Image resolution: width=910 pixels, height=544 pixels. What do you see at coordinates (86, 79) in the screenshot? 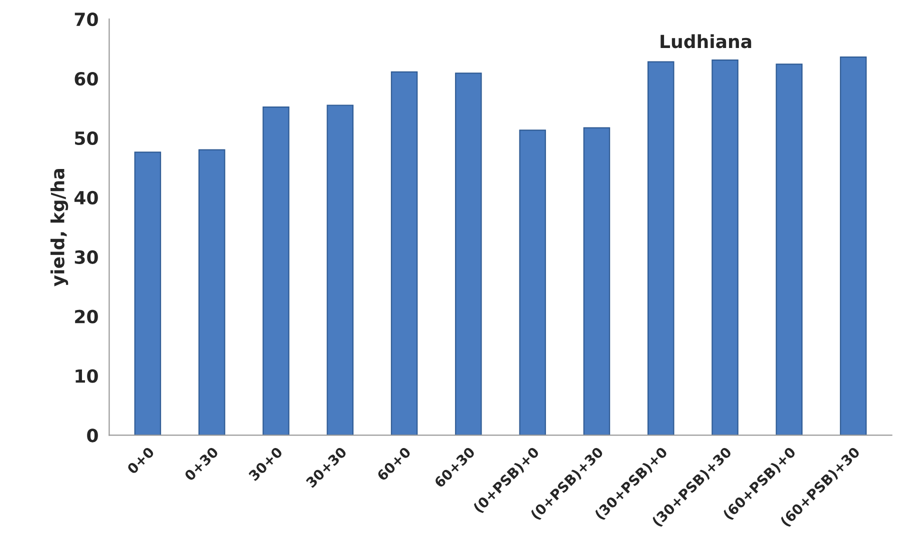
I see `y-tick-label: 60` at bounding box center [86, 79].